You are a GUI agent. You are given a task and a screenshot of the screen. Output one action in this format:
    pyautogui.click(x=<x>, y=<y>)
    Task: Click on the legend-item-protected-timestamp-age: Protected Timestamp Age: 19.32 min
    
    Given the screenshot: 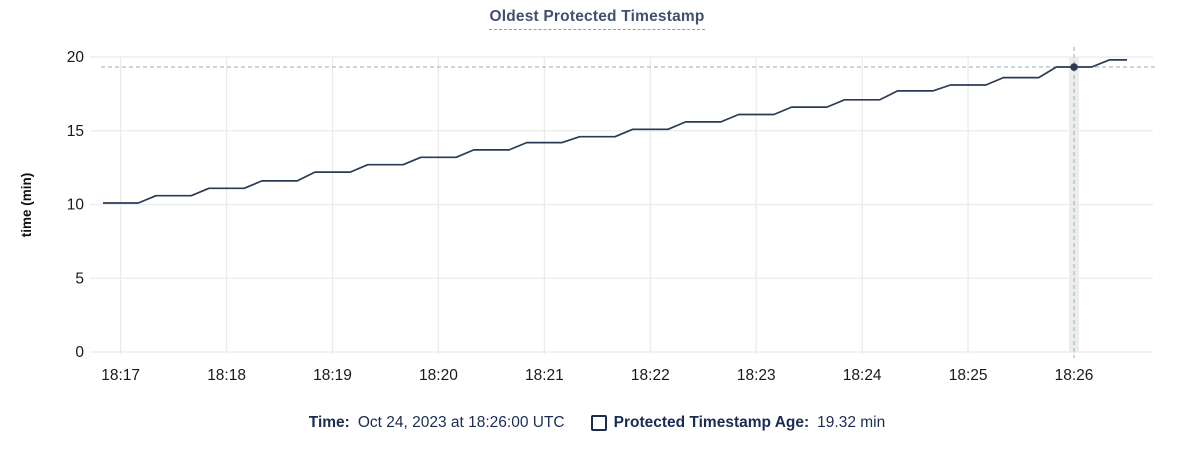 What is the action you would take?
    pyautogui.click(x=738, y=423)
    